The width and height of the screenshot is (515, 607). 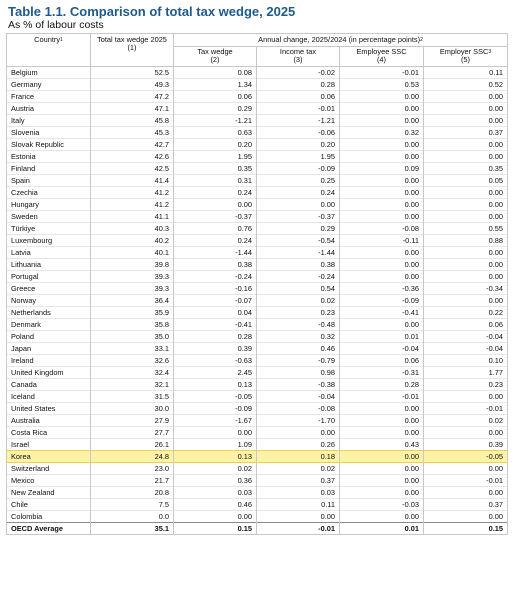 I want to click on table-row: Korea 24.8 0.13 0.18 0.00 -0.05, so click(x=257, y=456).